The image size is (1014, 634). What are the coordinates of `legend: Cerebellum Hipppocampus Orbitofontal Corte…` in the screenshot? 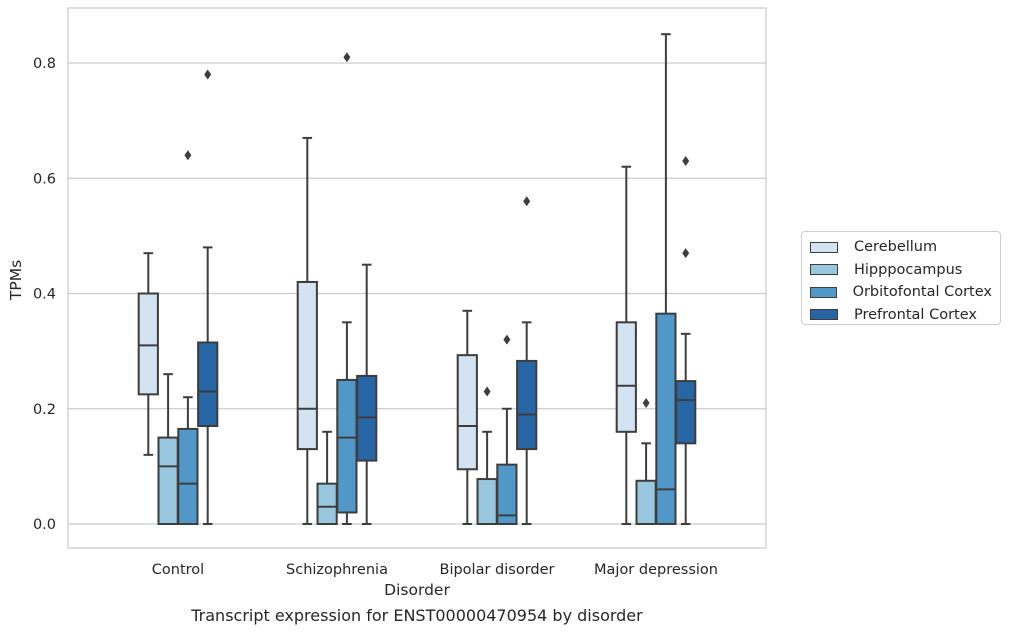 It's located at (901, 278).